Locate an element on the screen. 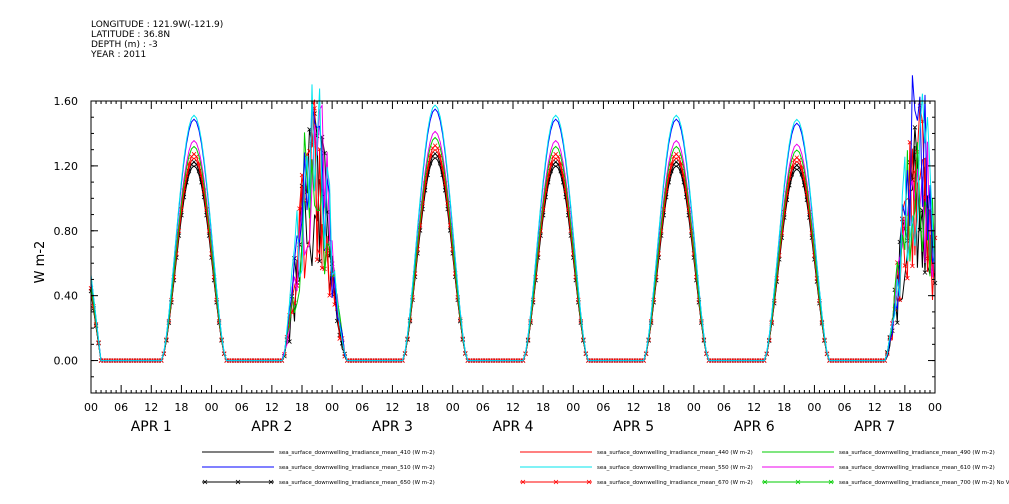 The height and width of the screenshot is (504, 1009). date-label: APR 5 is located at coordinates (633, 427).